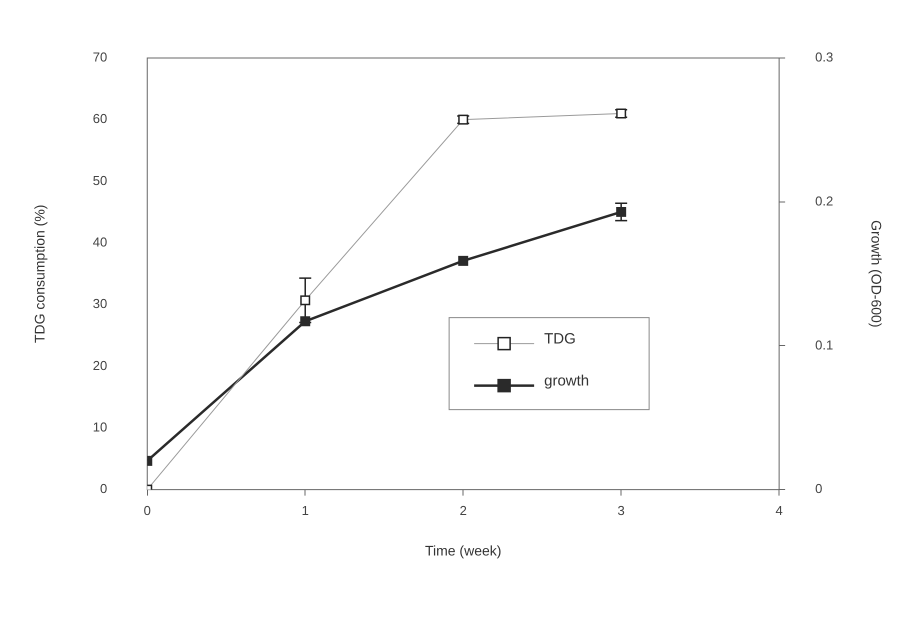 The image size is (916, 632). Describe the element at coordinates (100, 242) in the screenshot. I see `y-tick-label: 40` at that location.